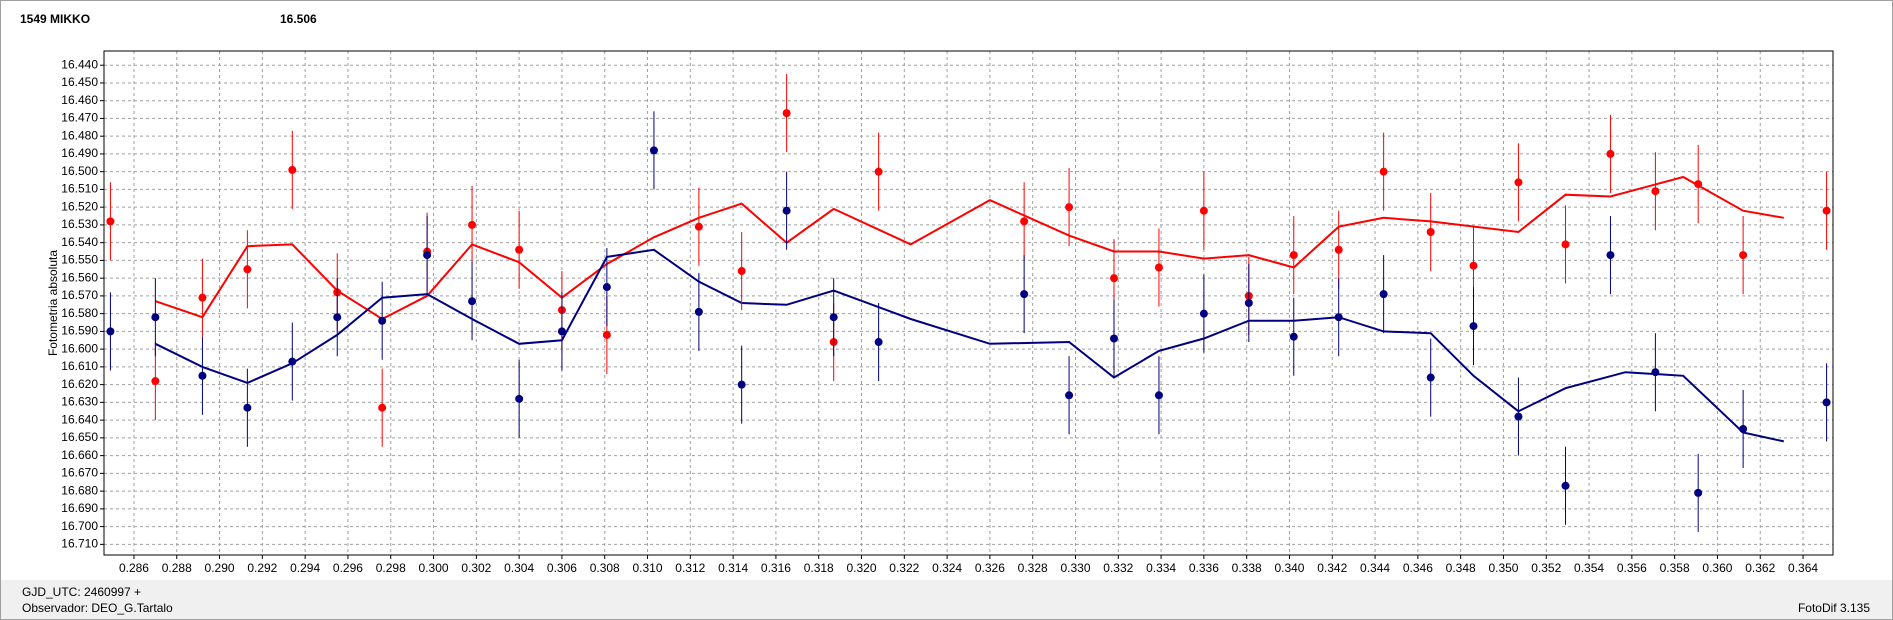 The height and width of the screenshot is (620, 1893). I want to click on reference-value: 16.506, so click(298, 19).